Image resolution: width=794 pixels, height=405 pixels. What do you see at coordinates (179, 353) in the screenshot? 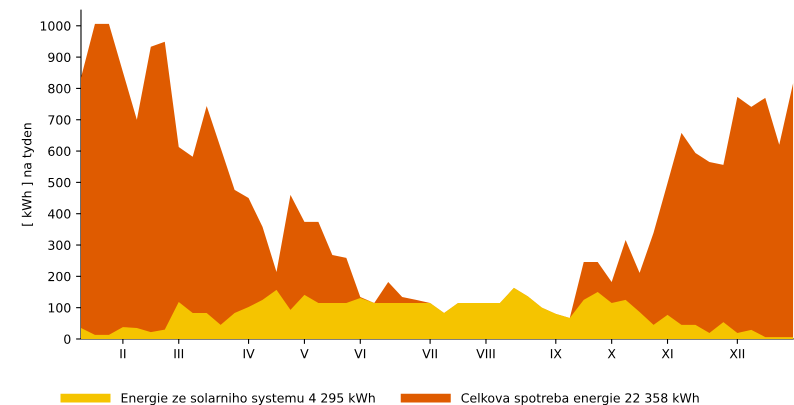
I see `x-tick-label: III` at bounding box center [179, 353].